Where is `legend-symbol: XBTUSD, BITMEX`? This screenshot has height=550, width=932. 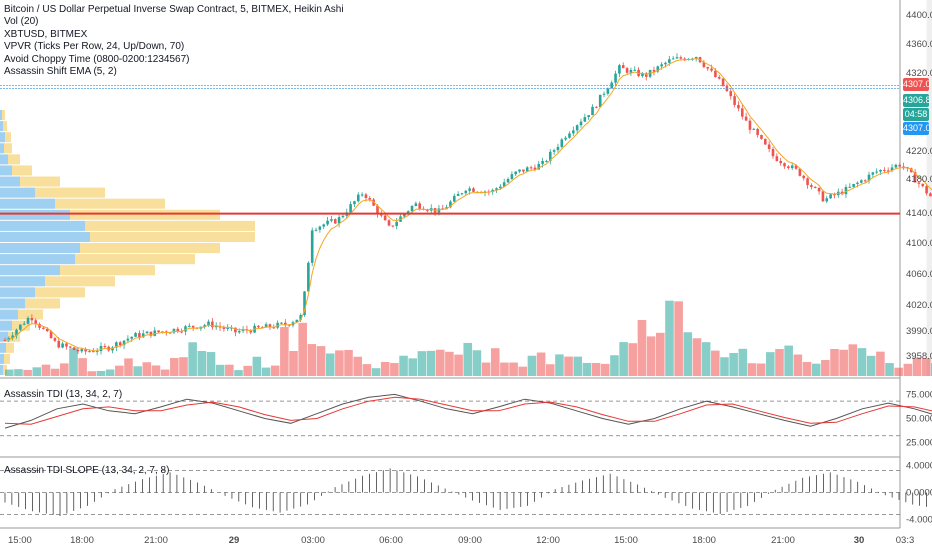
legend-symbol: XBTUSD, BITMEX is located at coordinates (46, 34).